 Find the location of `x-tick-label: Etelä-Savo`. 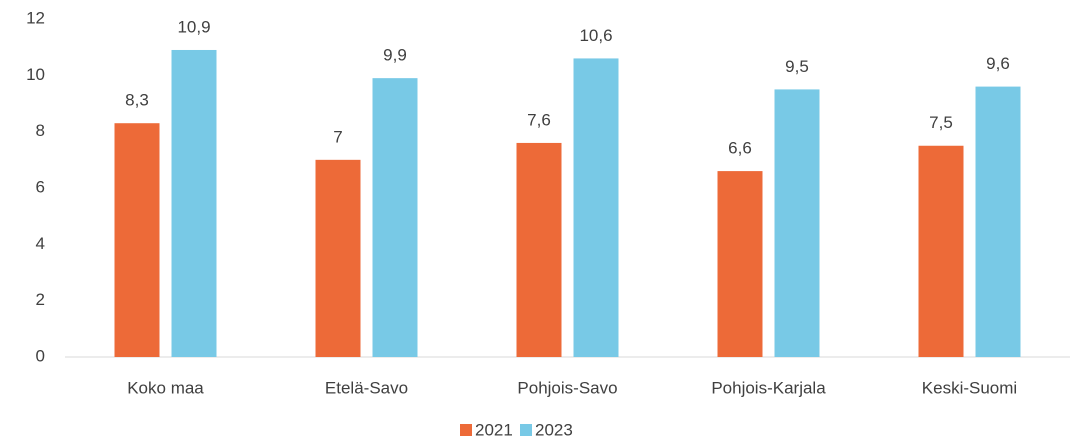

x-tick-label: Etelä-Savo is located at coordinates (366, 387).